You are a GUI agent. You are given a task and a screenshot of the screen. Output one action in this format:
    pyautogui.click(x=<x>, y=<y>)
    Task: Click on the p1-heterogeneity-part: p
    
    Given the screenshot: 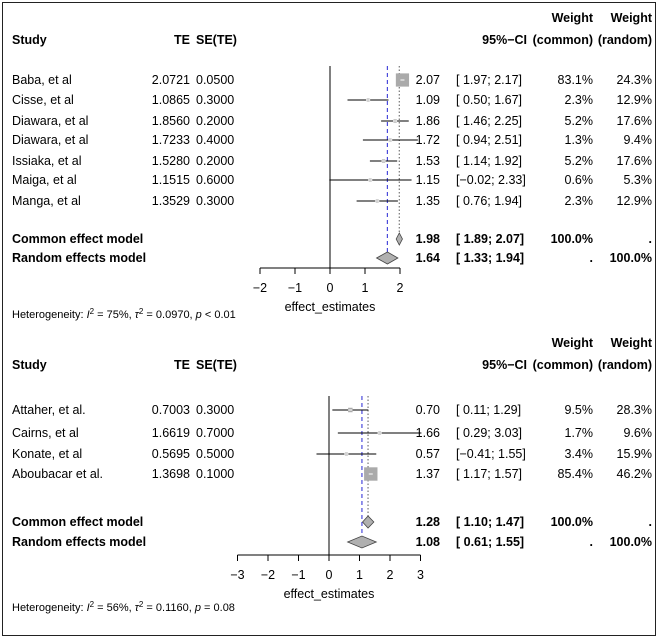 What is the action you would take?
    pyautogui.click(x=198, y=315)
    